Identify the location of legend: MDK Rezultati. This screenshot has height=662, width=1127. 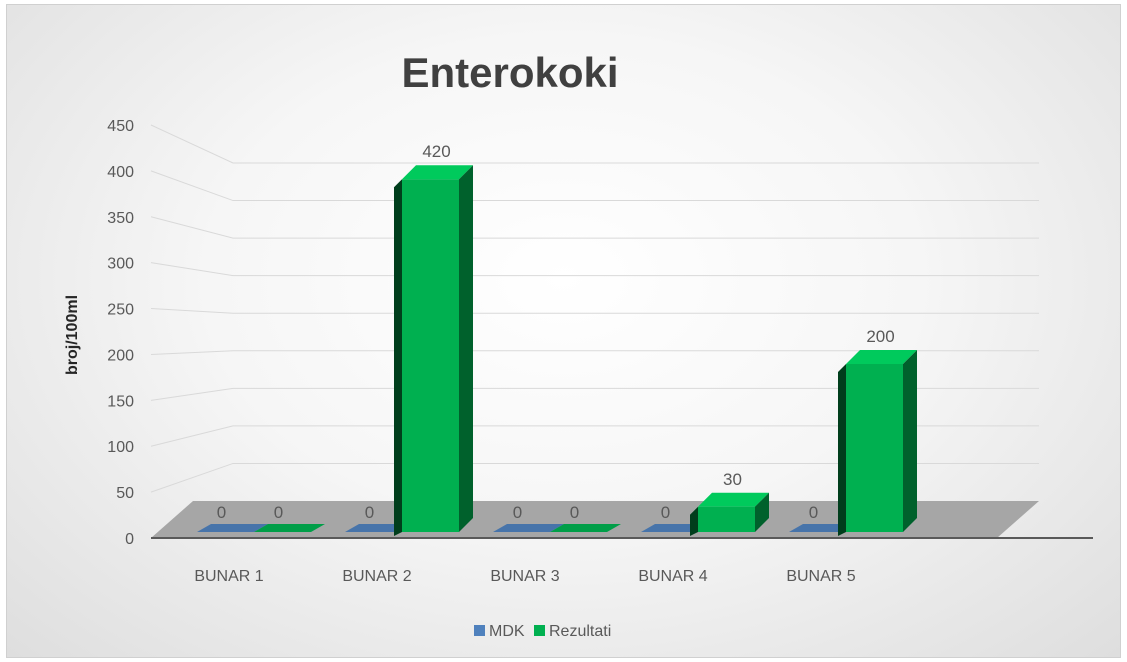
(542, 631).